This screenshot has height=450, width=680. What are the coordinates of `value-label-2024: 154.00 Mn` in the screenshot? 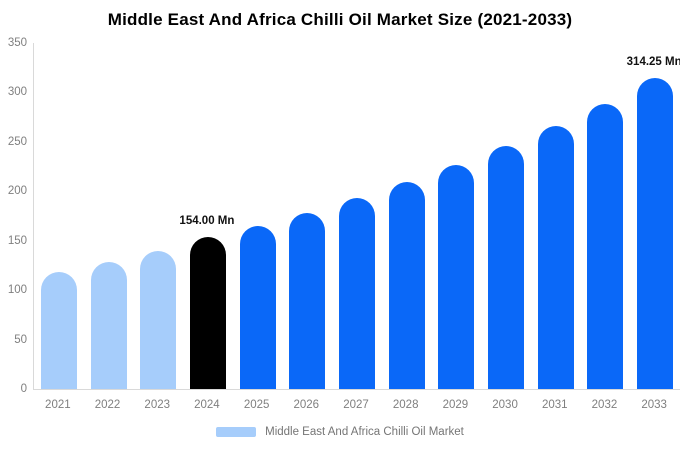 It's located at (207, 220).